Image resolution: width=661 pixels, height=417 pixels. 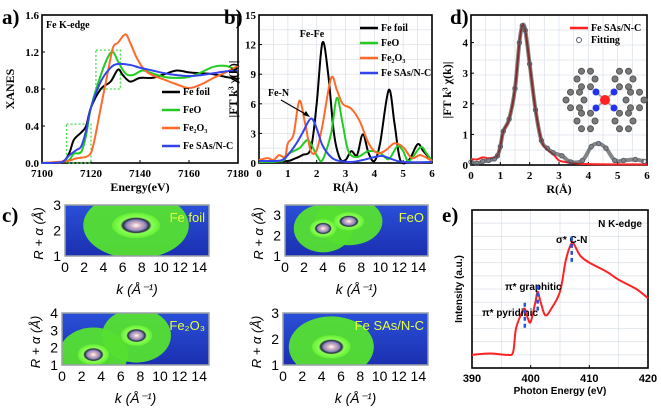 I want to click on c-map-fe-sas-n-c-ytick-label: 2, so click(x=275, y=339).